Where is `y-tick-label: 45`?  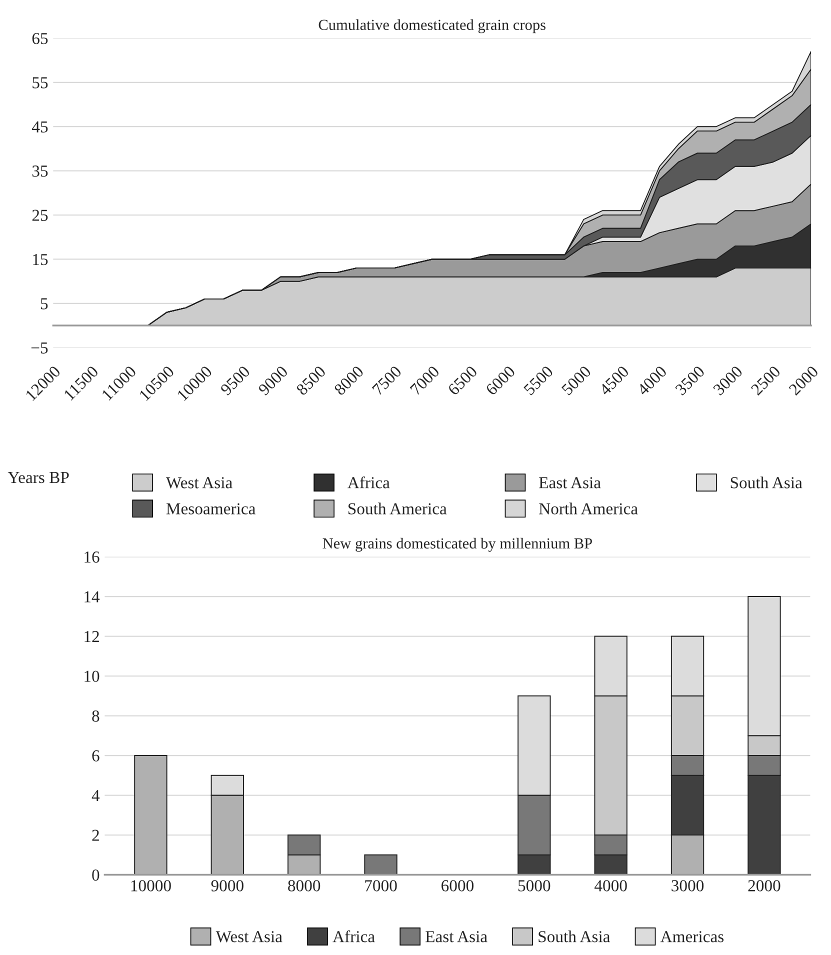
y-tick-label: 45 is located at coordinates (40, 127).